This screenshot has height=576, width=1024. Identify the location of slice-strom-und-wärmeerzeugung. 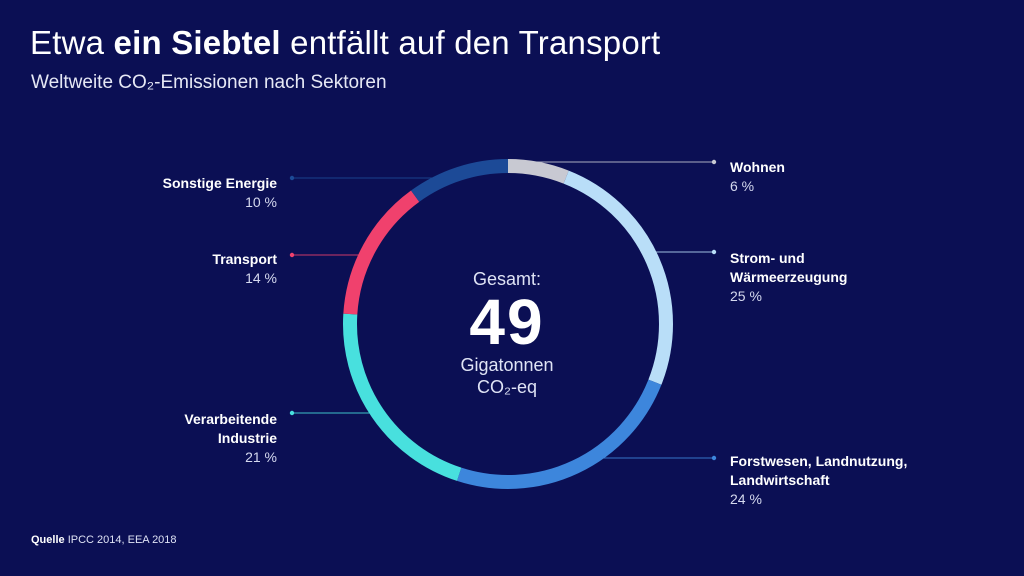
(618, 277).